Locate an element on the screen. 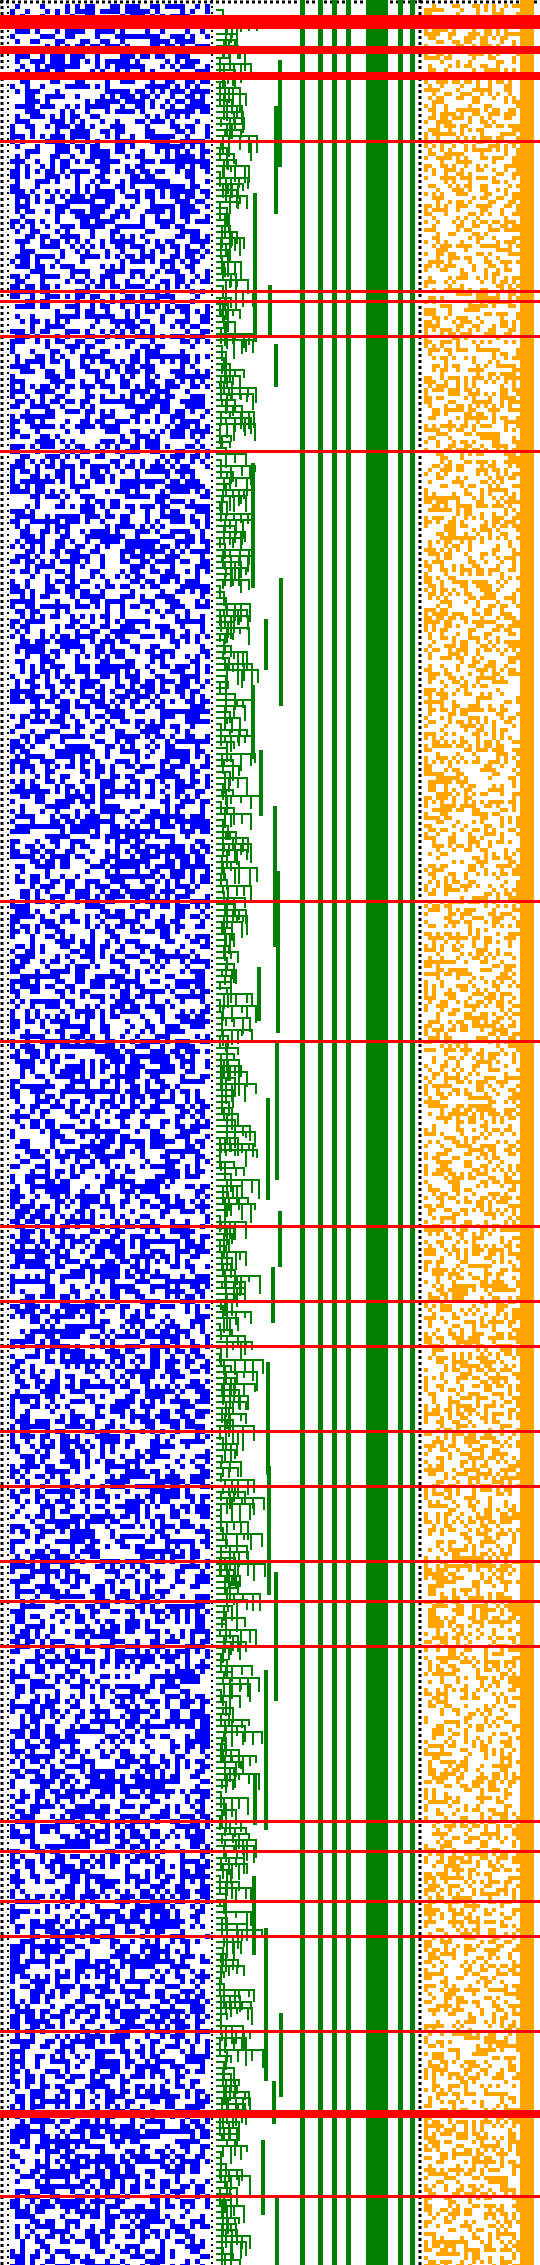 Image resolution: width=540 pixels, height=2265 pixels. thick-green-bar is located at coordinates (377, 1132).